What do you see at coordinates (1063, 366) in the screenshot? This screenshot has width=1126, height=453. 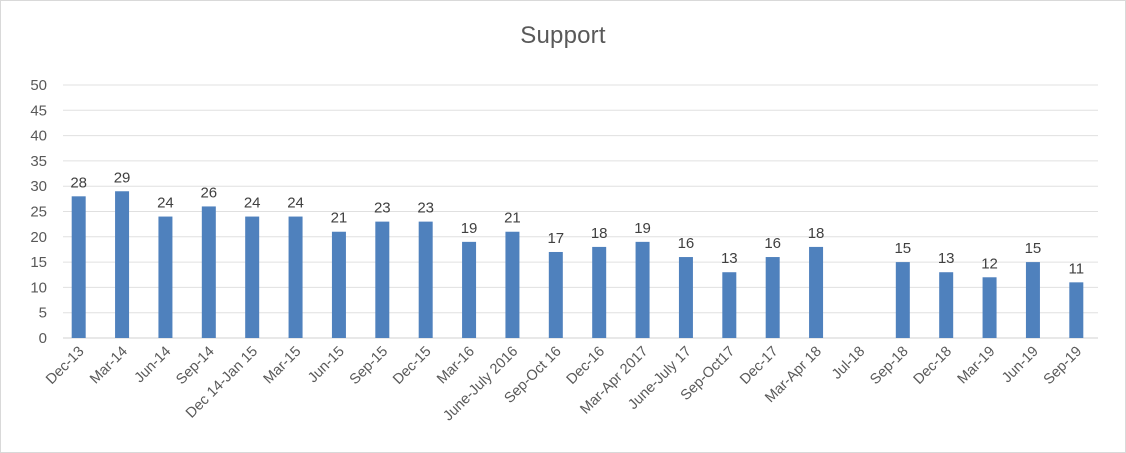 I see `x-tick-label: Sep-19` at bounding box center [1063, 366].